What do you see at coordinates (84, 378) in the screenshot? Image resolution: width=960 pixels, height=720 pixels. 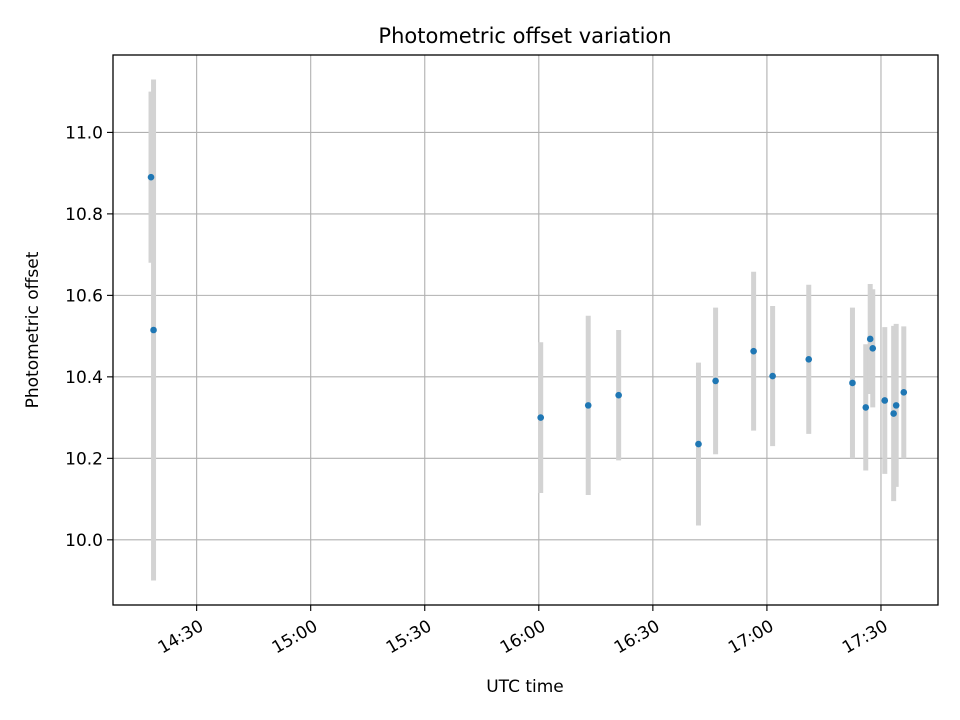 I see `y-tick-label: 10.4` at bounding box center [84, 378].